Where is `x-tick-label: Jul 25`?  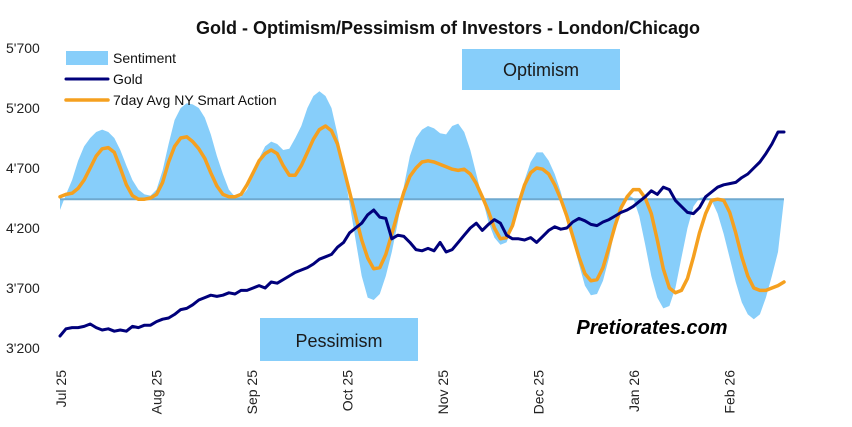 x-tick-label: Jul 25 is located at coordinates (61, 389).